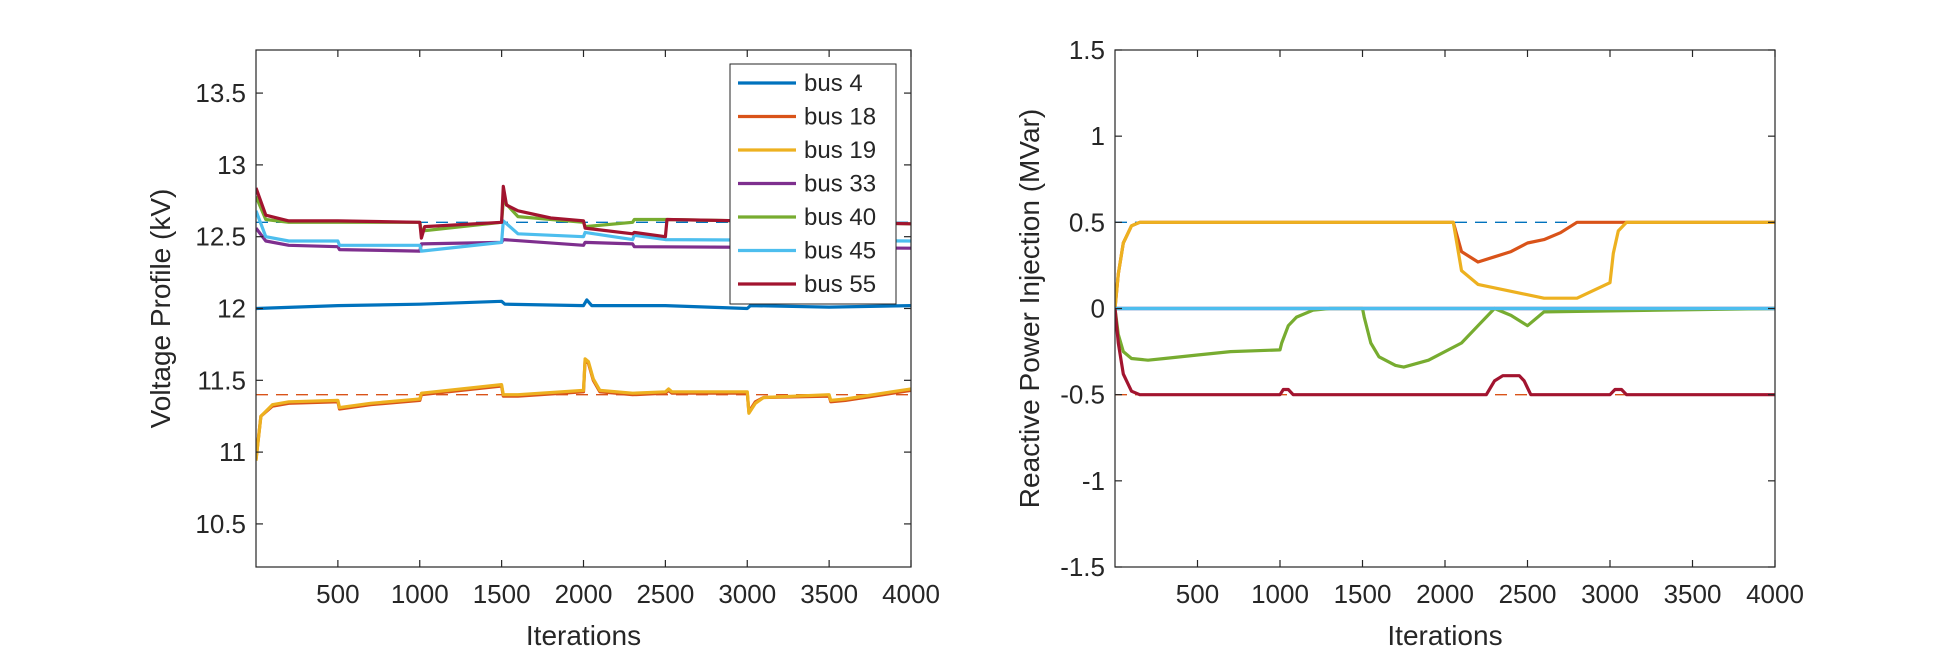  What do you see at coordinates (1029, 308) in the screenshot?
I see `y-axis-label: Reactive Power Injection (MVar)` at bounding box center [1029, 308].